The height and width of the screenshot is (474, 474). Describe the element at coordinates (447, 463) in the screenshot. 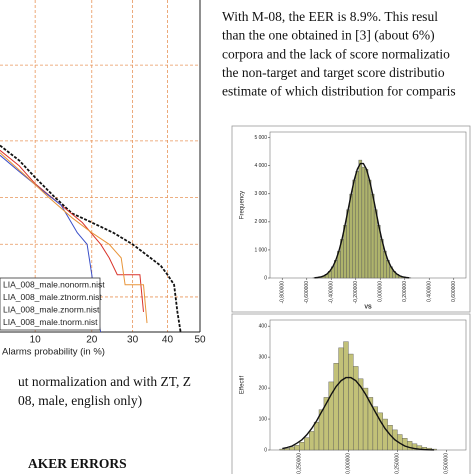

I see `x-tick-label: 0,500000` at that location.